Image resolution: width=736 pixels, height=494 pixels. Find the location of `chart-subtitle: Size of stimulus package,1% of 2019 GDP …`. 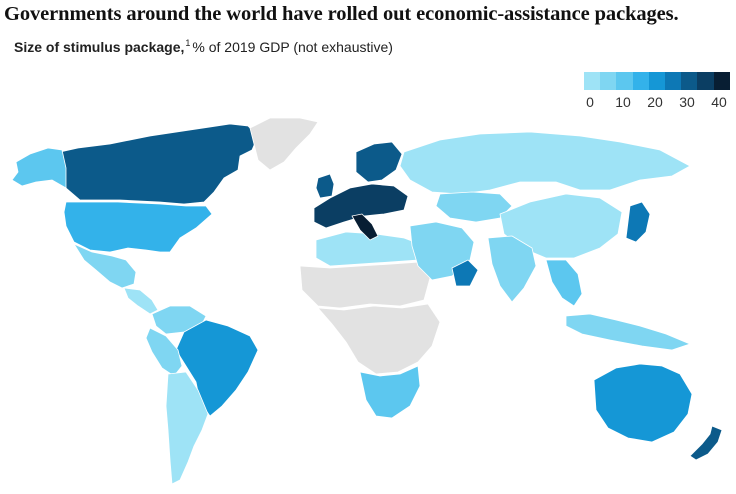

chart-subtitle: Size of stimulus package,1% of 2019 GDP … is located at coordinates (203, 46).